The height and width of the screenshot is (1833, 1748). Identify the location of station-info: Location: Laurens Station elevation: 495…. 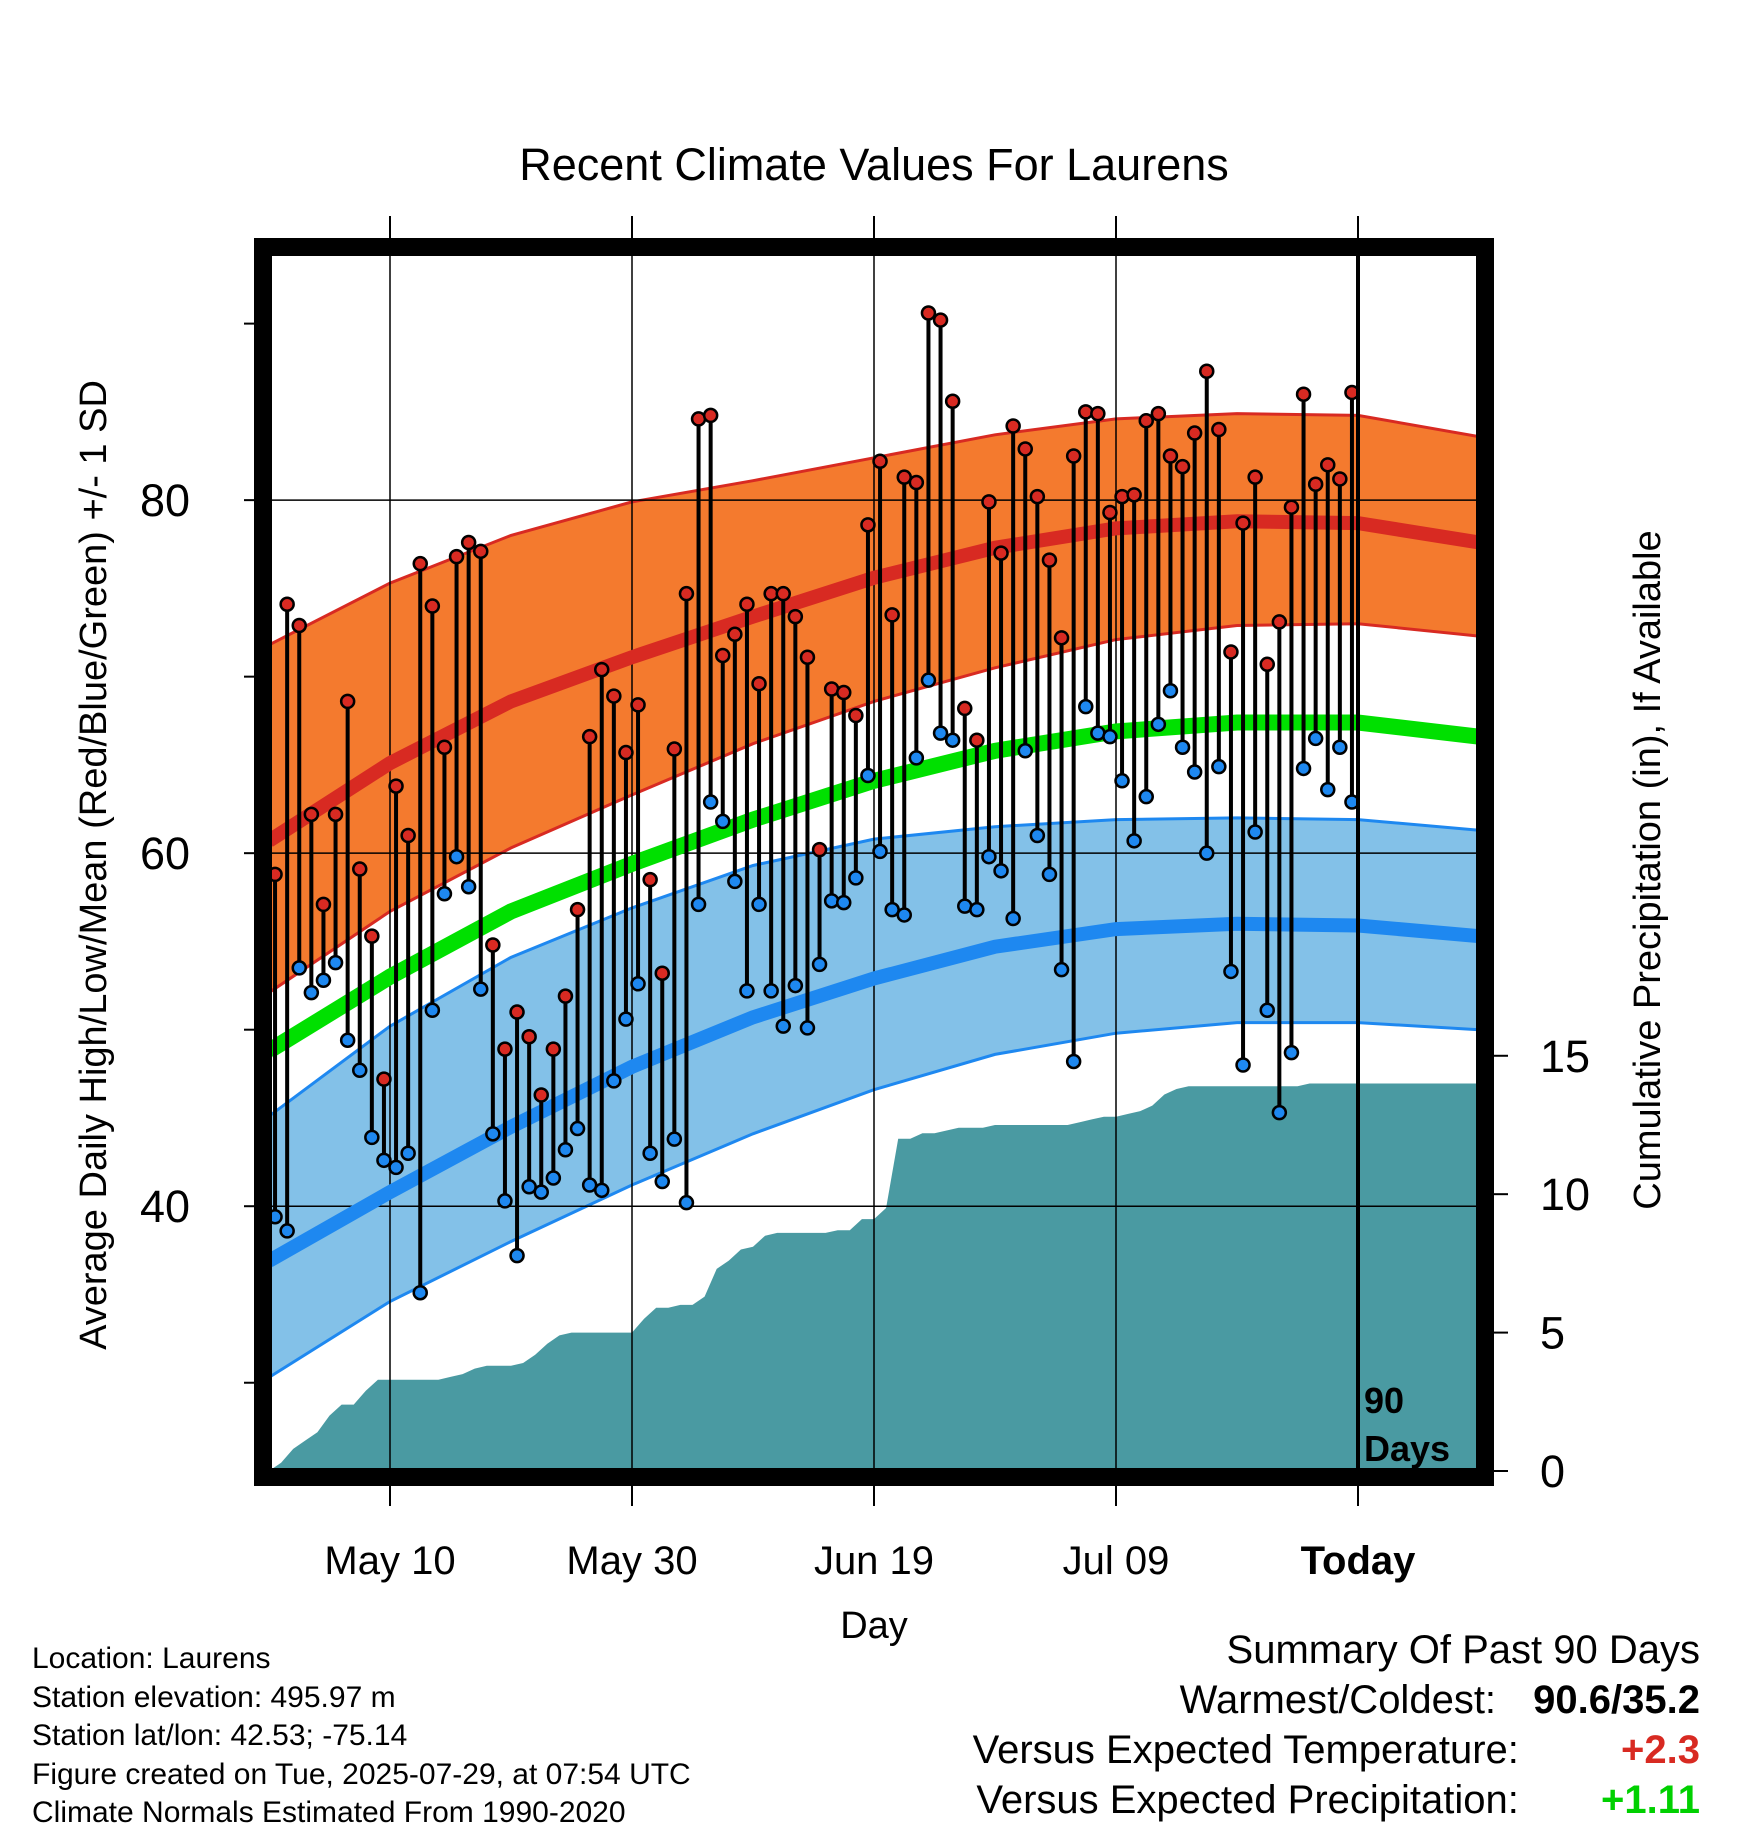
(361, 1736).